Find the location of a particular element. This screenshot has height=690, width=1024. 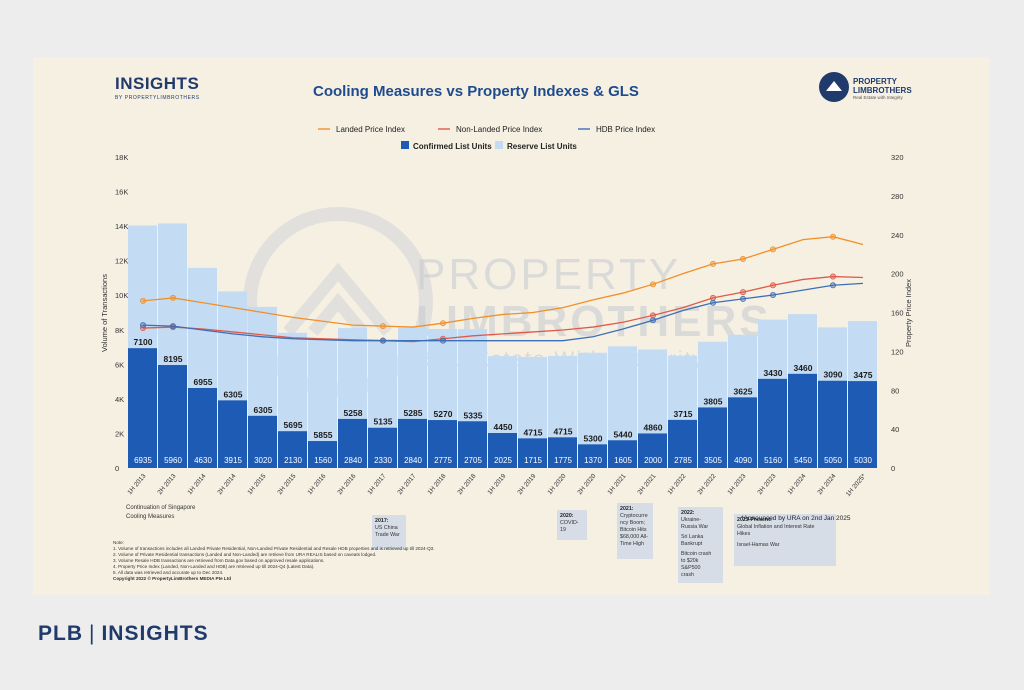

y-tick-label: 12K is located at coordinates (121, 261).